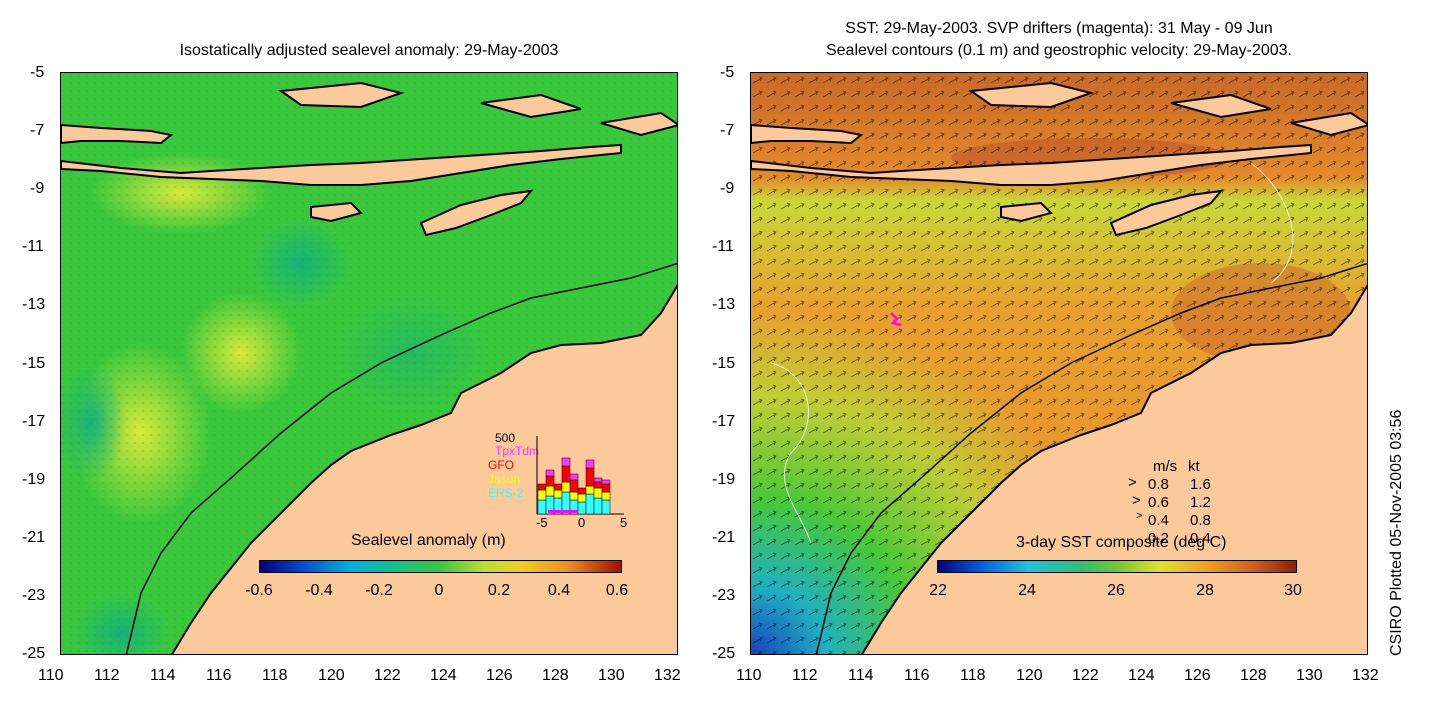 Image resolution: width=1440 pixels, height=720 pixels. Describe the element at coordinates (33, 246) in the screenshot. I see `left-lat-tick: -11` at that location.